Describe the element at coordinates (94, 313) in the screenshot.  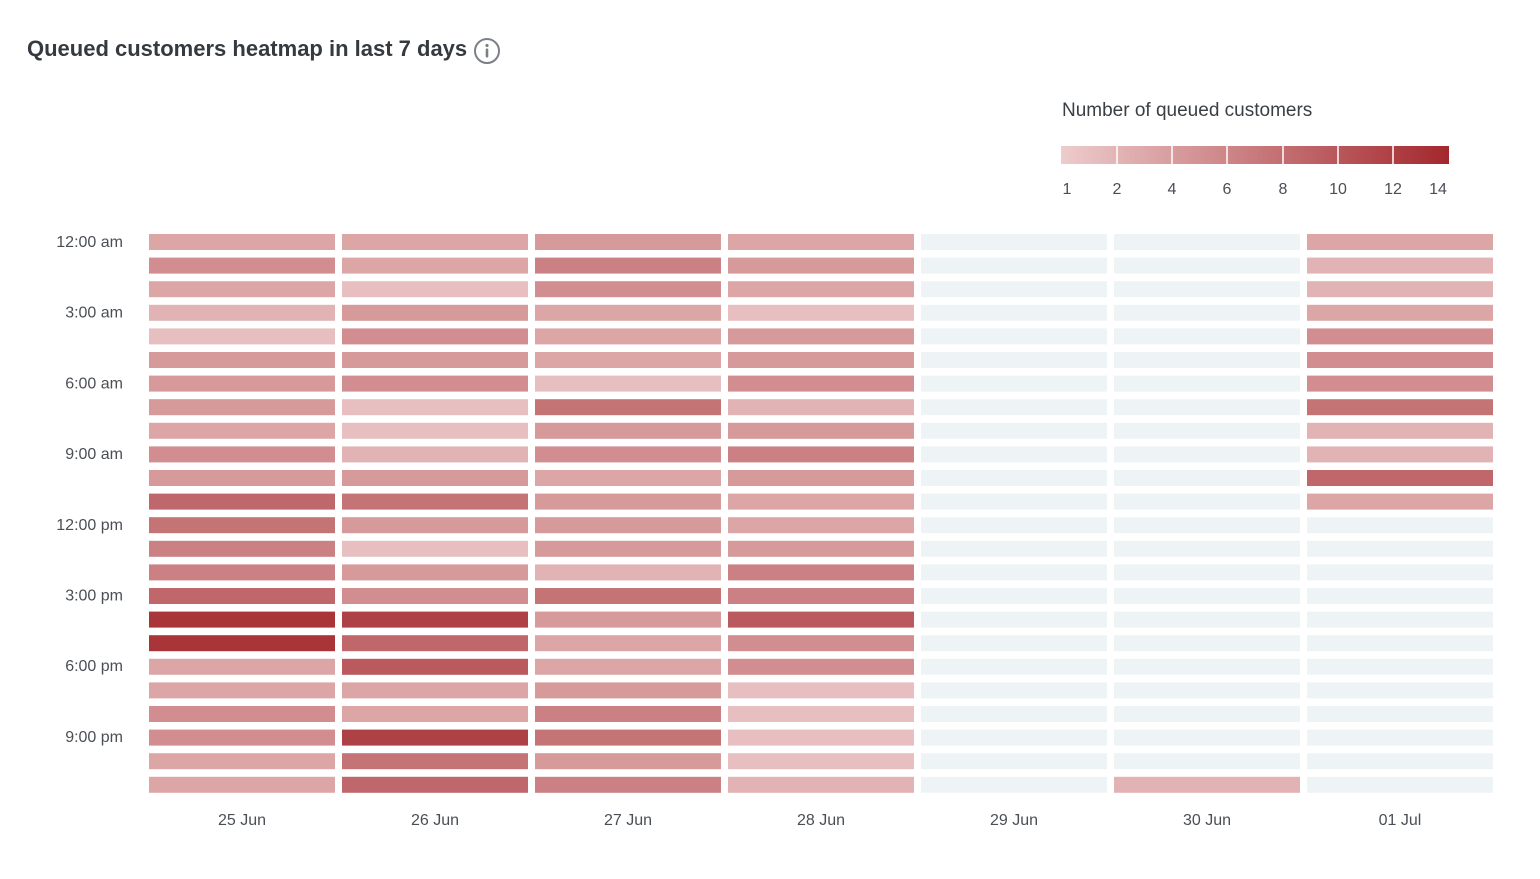
I see `y-tick-label: 3:00 am` at that location.